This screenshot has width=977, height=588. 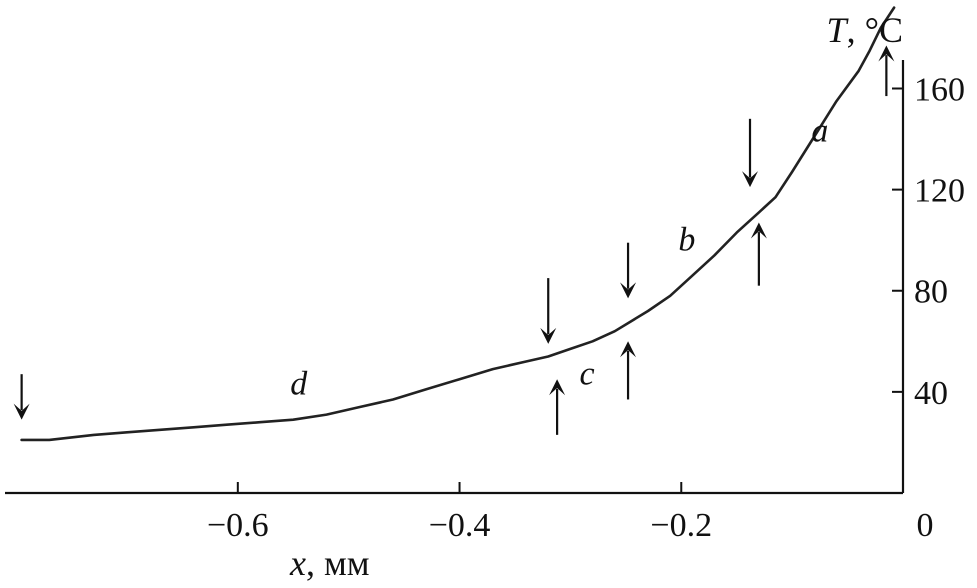 I want to click on x-tick-label: −0.6, so click(x=238, y=525).